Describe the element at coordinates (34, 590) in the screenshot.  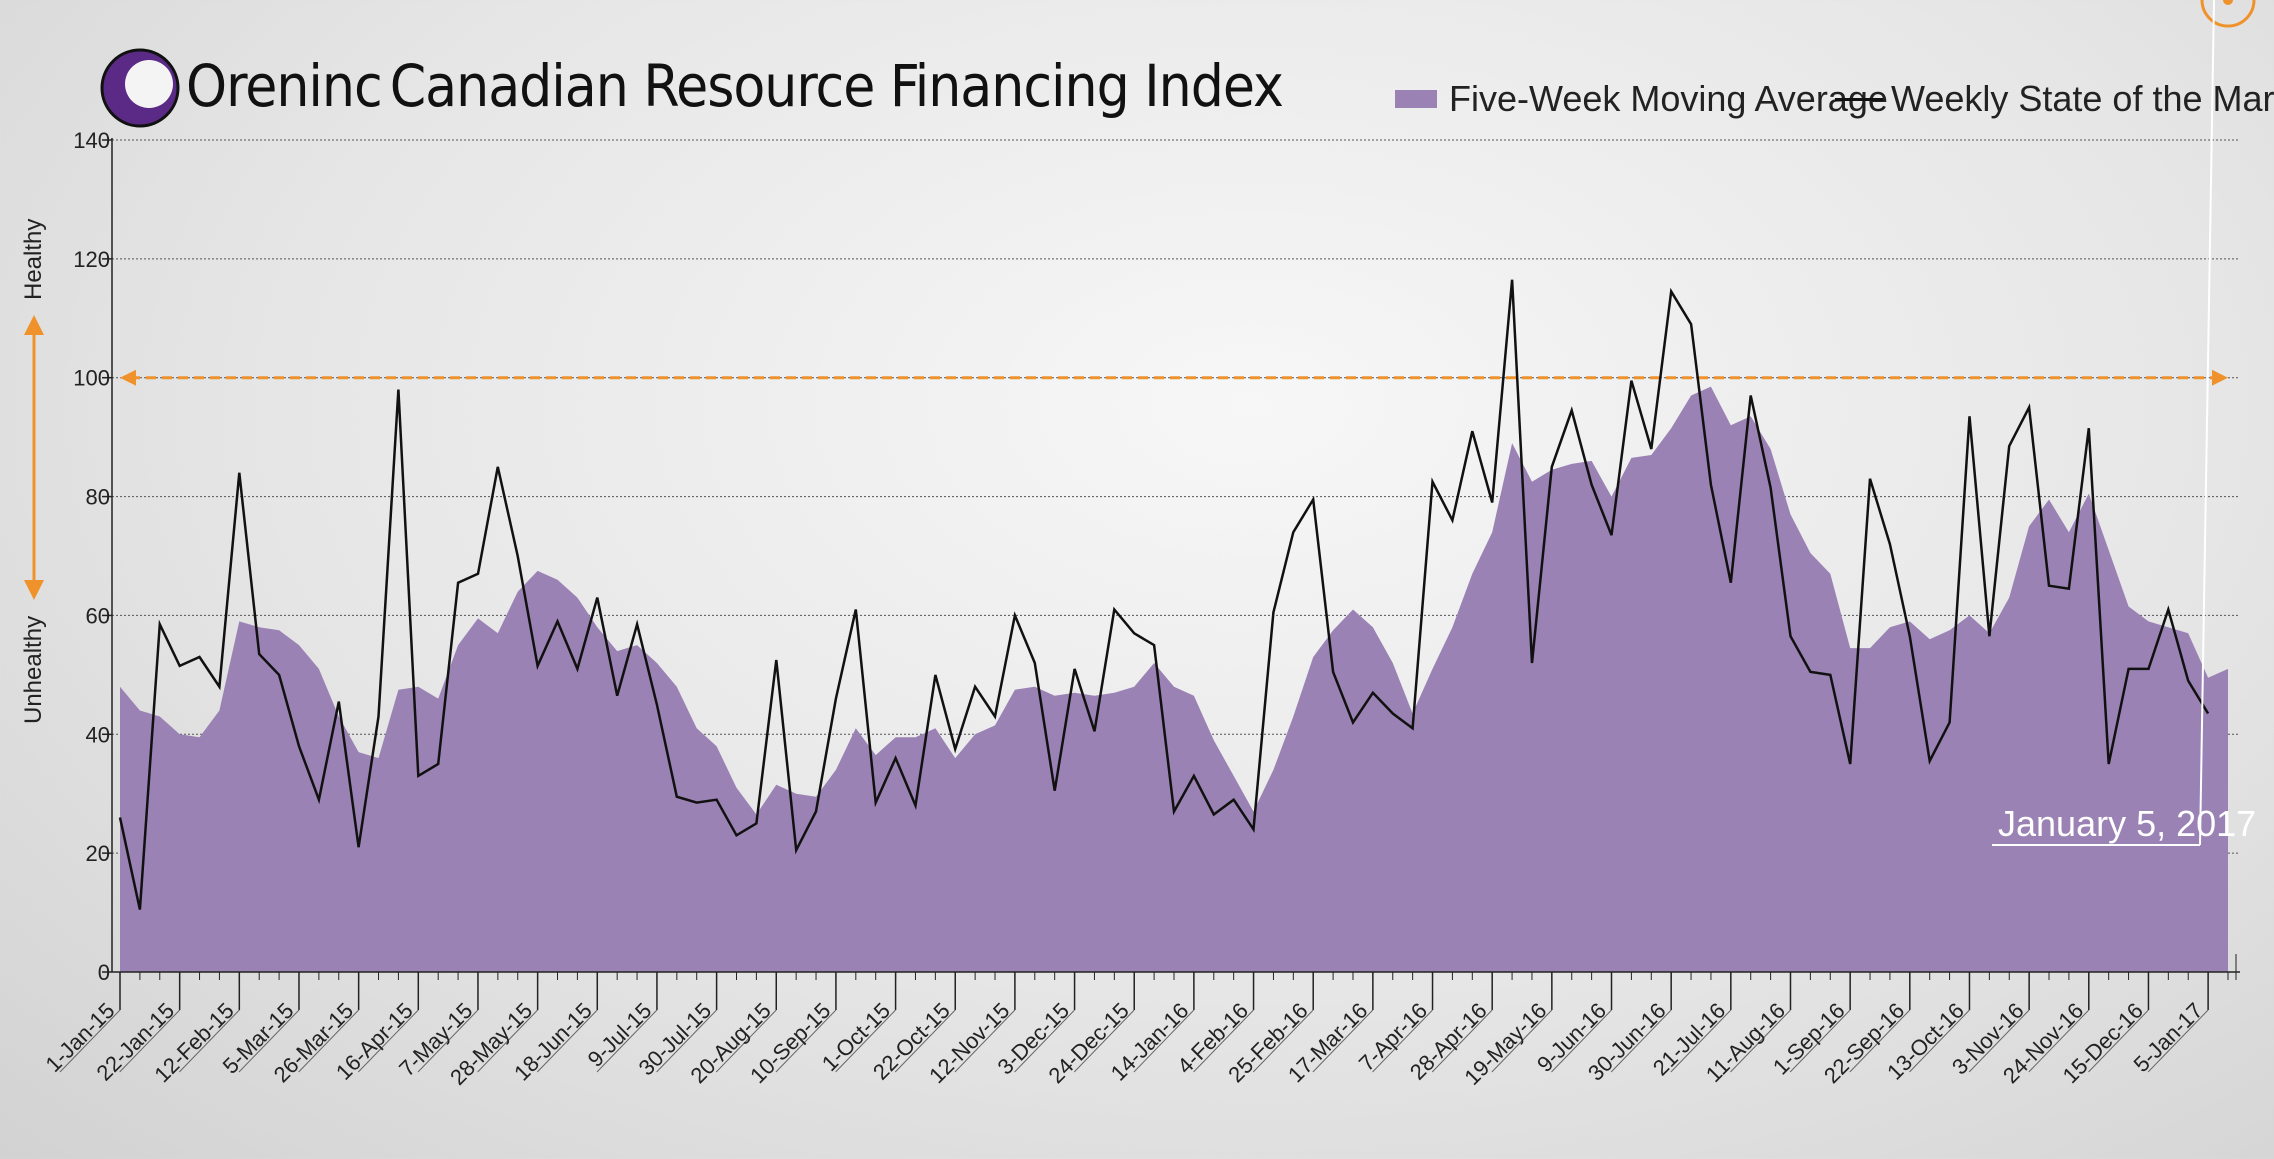
I see `arrow-down-icon` at that location.